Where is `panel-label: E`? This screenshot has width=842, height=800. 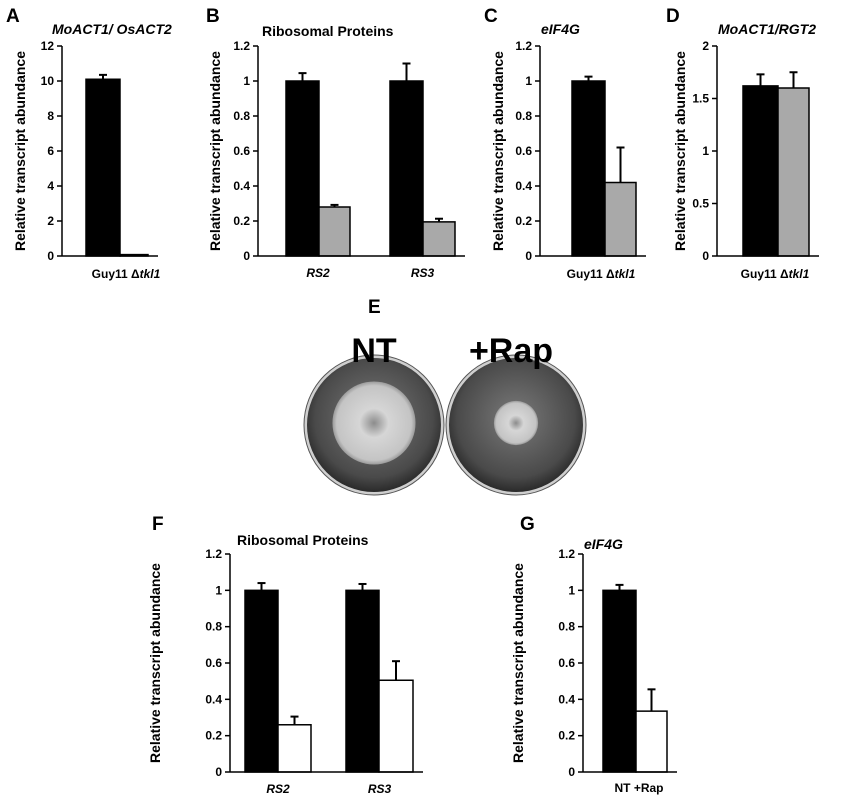
panel-label: E is located at coordinates (374, 307).